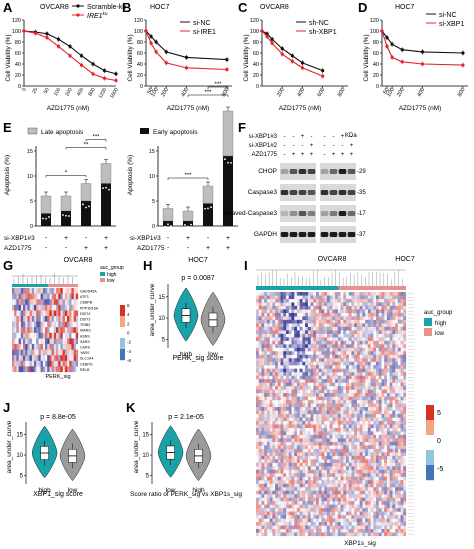 This screenshot has width=474, height=549. Describe the element at coordinates (332, 259) in the screenshot. I see `panel-f-cell-ovcar8: OVCAR8` at that location.